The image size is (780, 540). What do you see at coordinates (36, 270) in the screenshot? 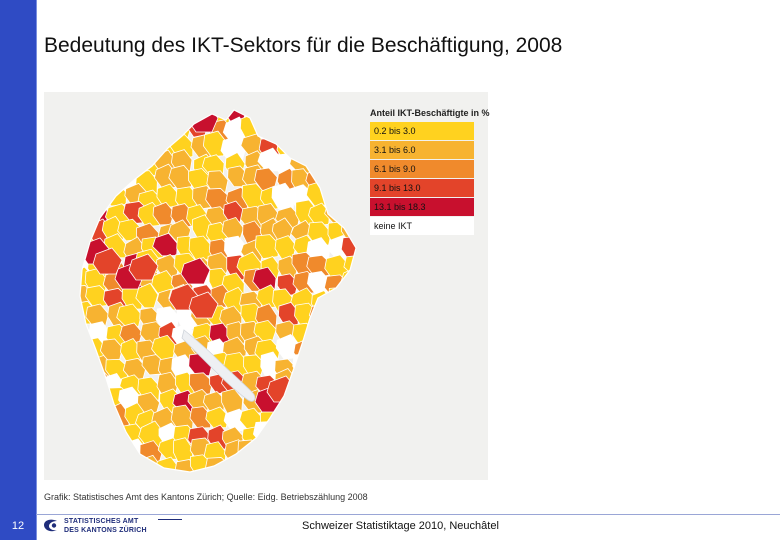
I see `side-accent-rule` at bounding box center [36, 270].